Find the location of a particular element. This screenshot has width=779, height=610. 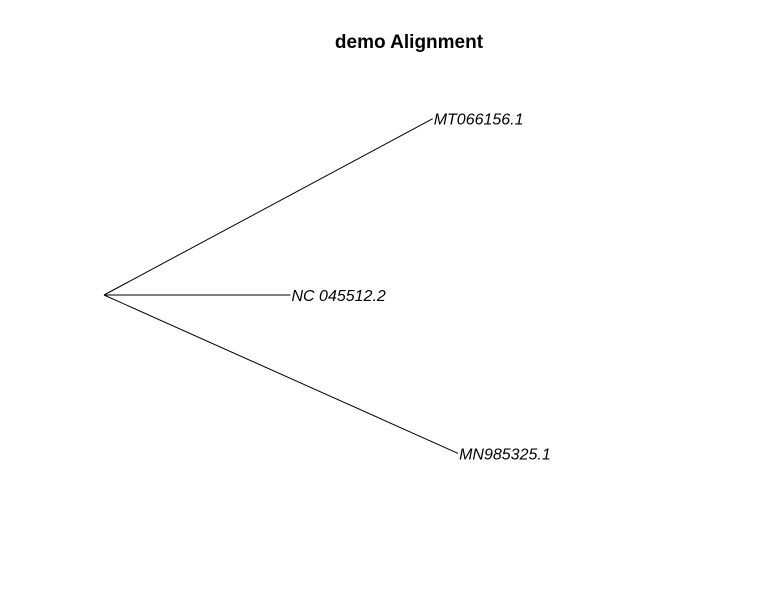

tip-label-nc045512: NC 045512.2 is located at coordinates (339, 296).